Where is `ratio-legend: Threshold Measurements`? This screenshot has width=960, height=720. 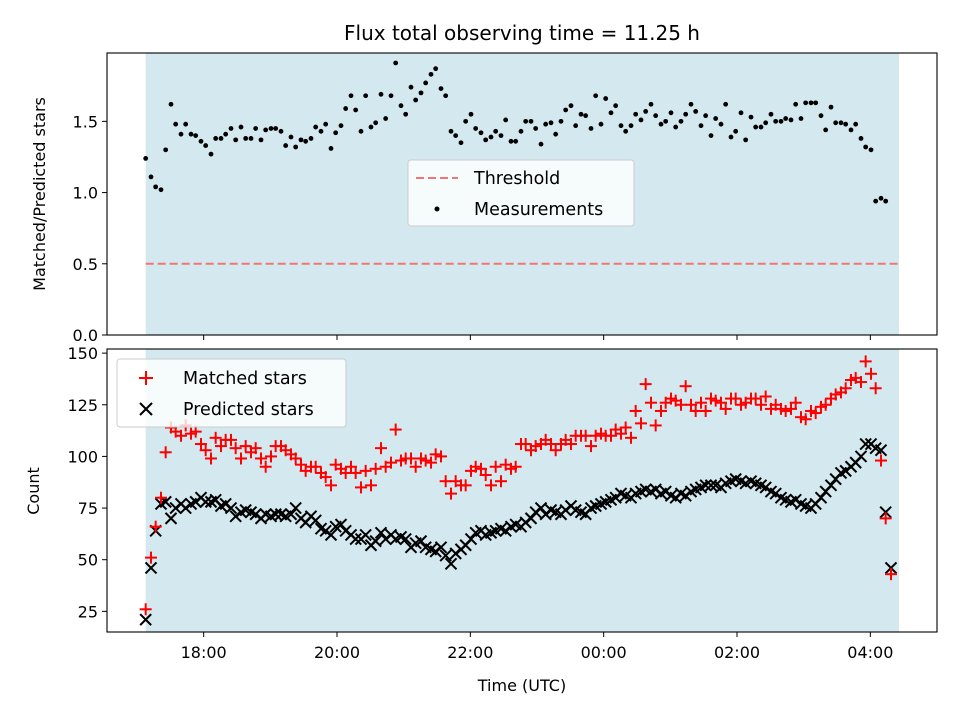
ratio-legend: Threshold Measurements is located at coordinates (521, 193).